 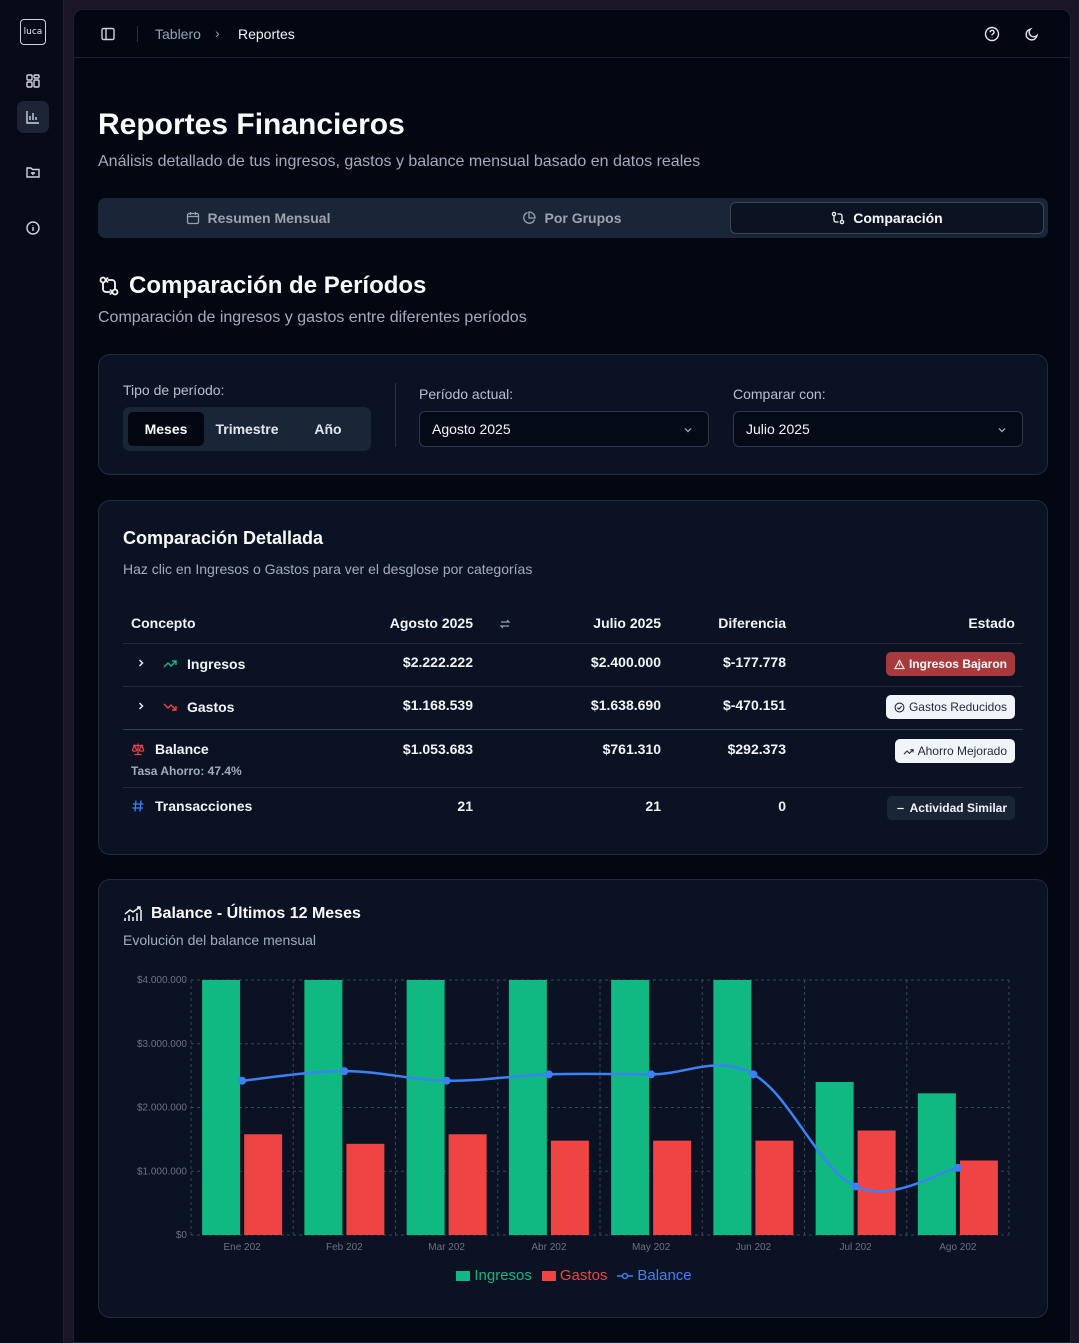 I want to click on row-previous: $2.400.000, so click(x=625, y=662).